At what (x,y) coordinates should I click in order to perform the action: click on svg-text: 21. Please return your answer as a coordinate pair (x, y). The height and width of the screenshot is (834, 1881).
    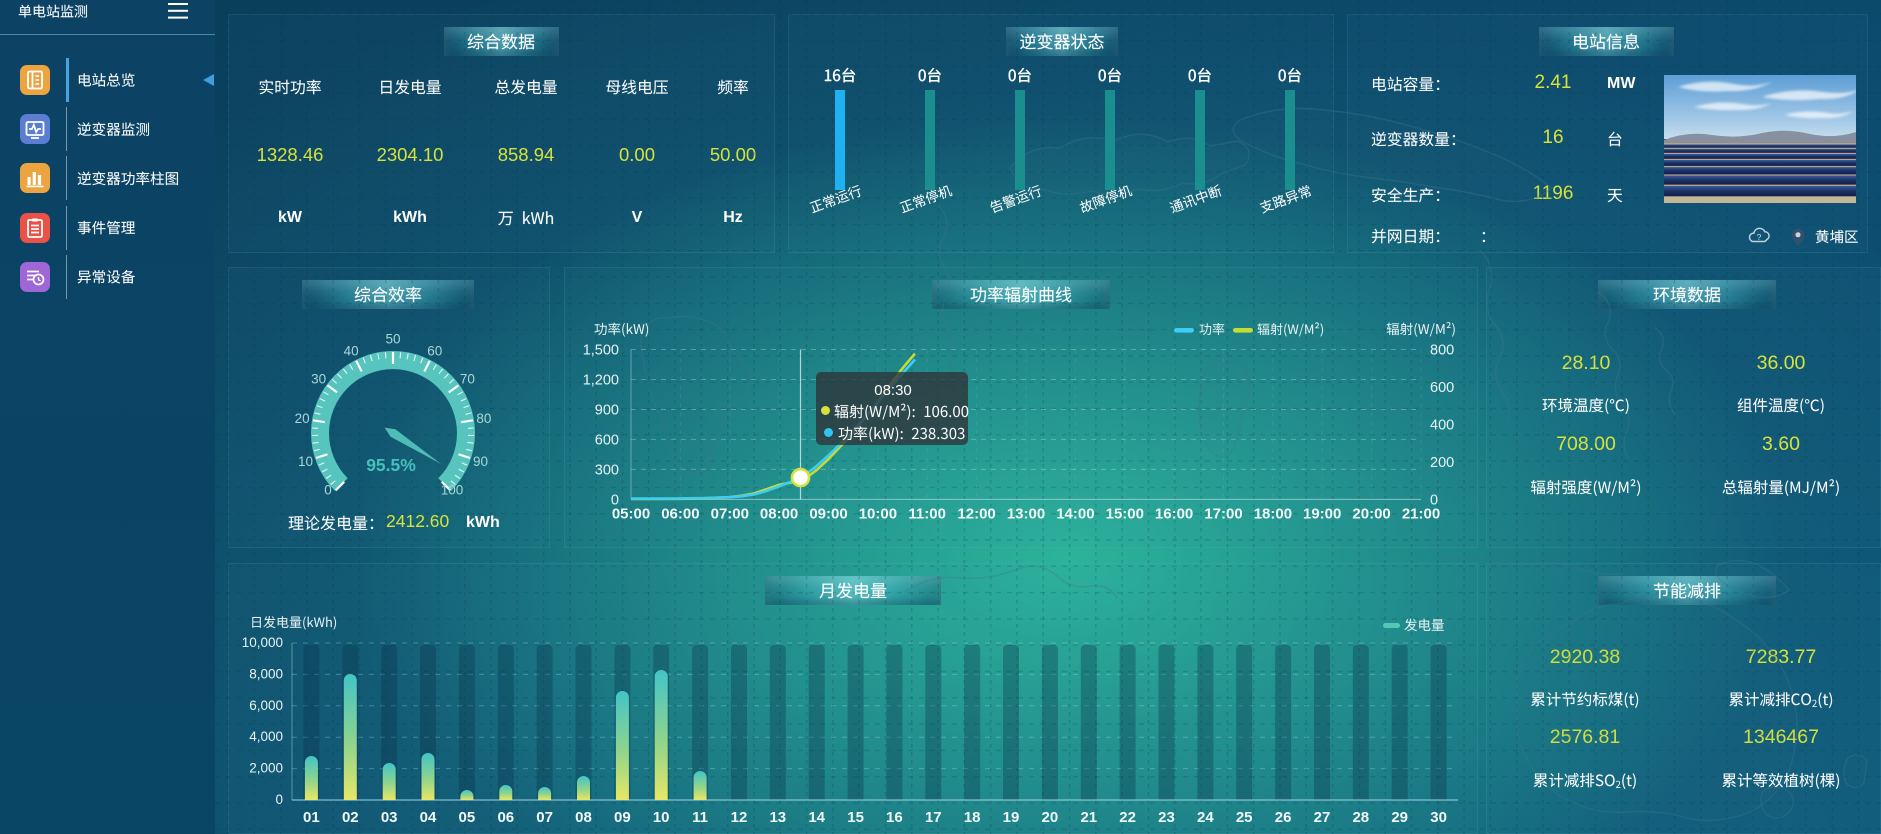
    Looking at the image, I should click on (1088, 817).